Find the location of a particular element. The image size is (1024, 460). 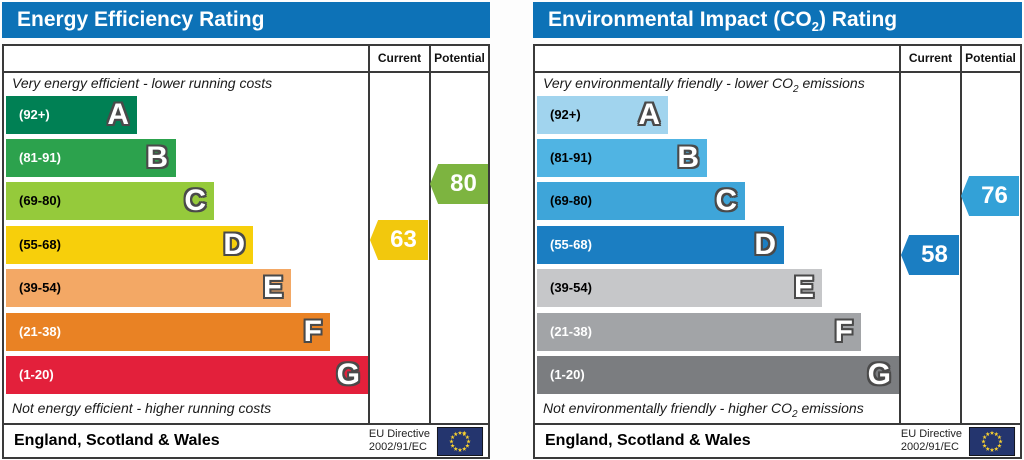

band-bar-c: (69-80) C is located at coordinates (641, 201).